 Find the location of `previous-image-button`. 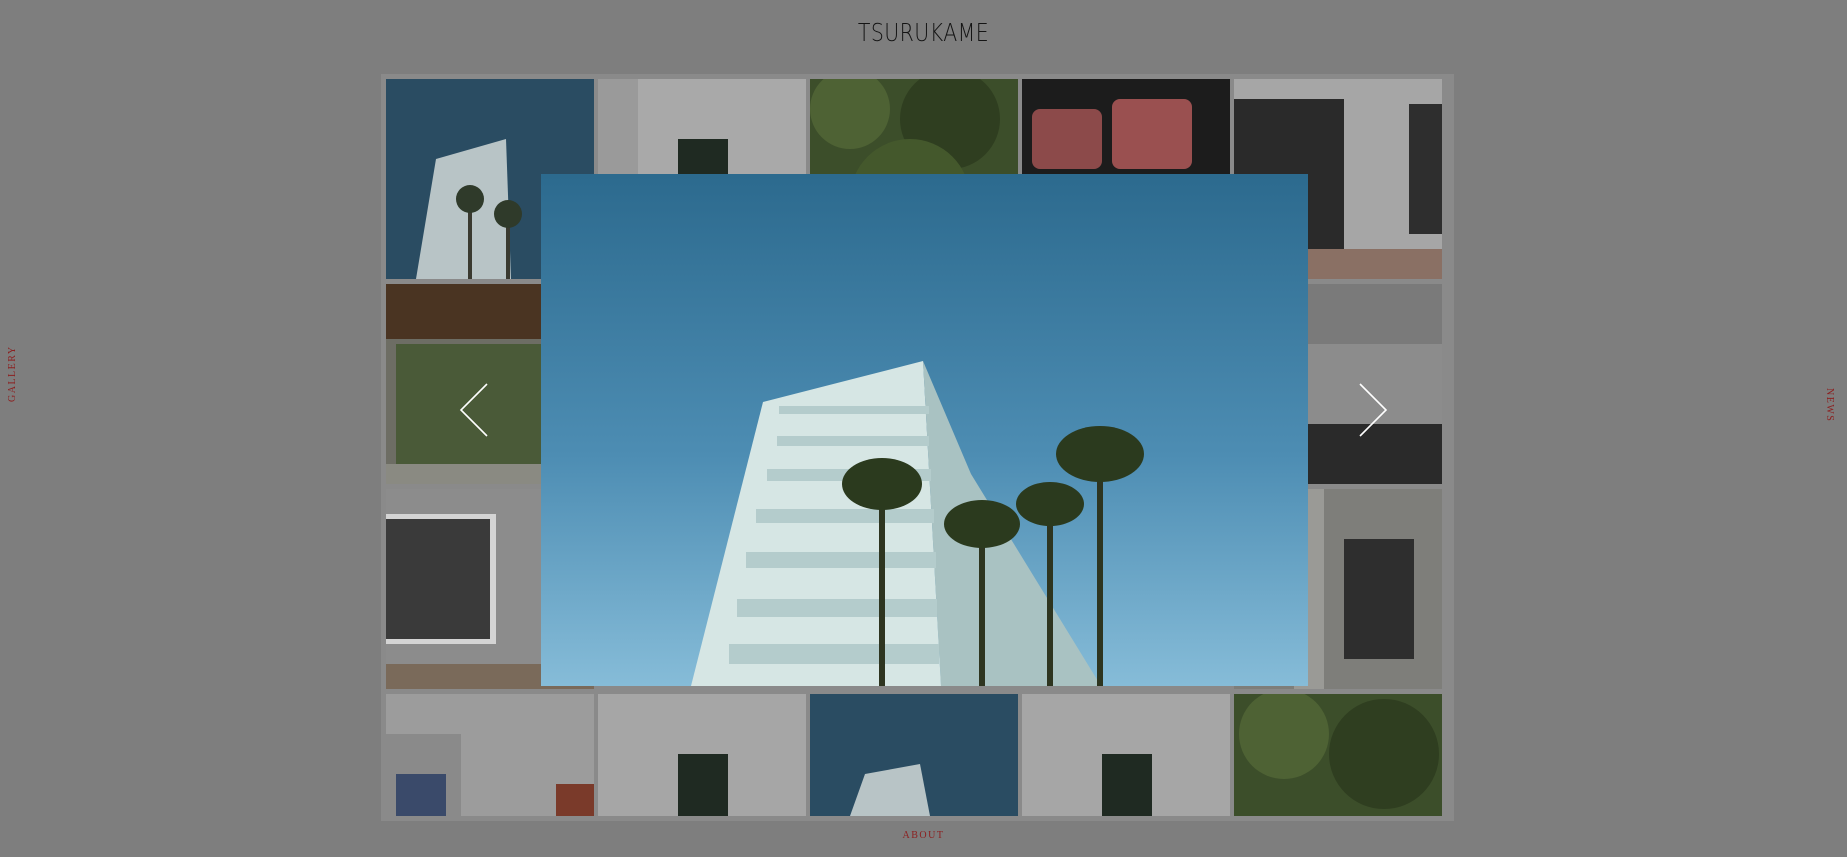

previous-image-button is located at coordinates (475, 410).